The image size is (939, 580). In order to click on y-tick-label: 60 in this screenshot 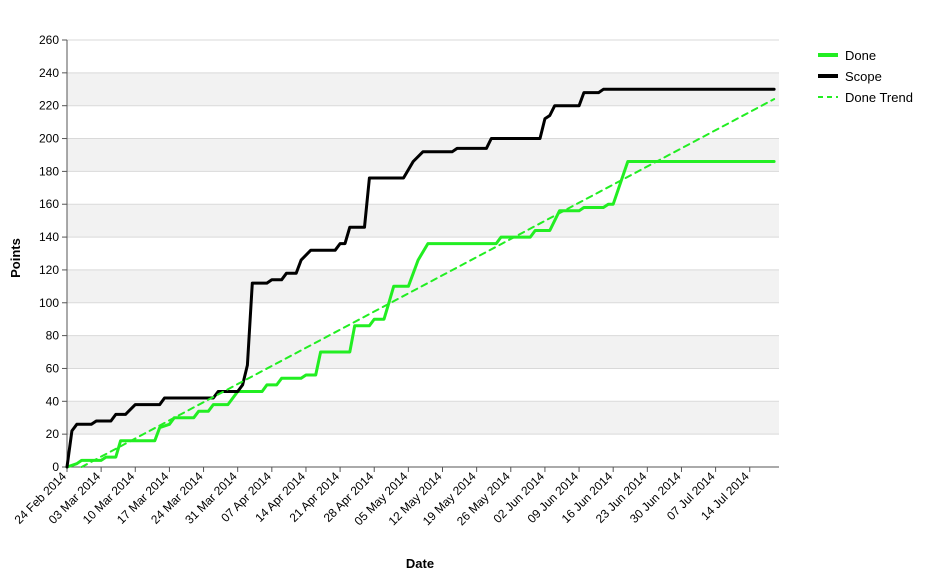, I will do `click(53, 368)`.